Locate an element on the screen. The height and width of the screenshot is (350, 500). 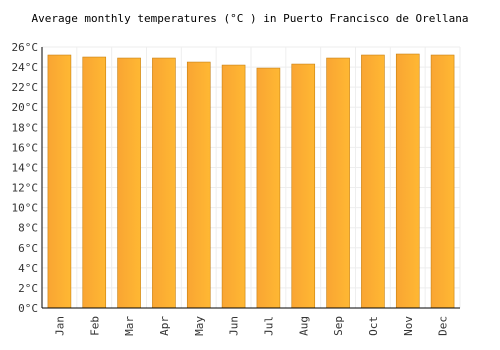
y-tick-label: 10°C is located at coordinates (25, 208).